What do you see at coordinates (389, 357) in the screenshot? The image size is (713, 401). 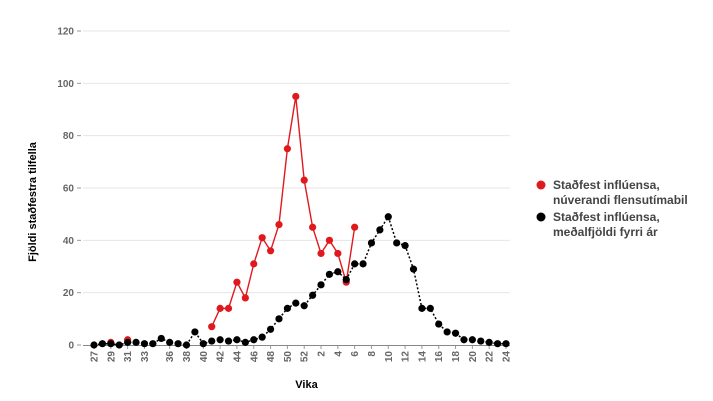 I see `x-tick-label: 10` at bounding box center [389, 357].